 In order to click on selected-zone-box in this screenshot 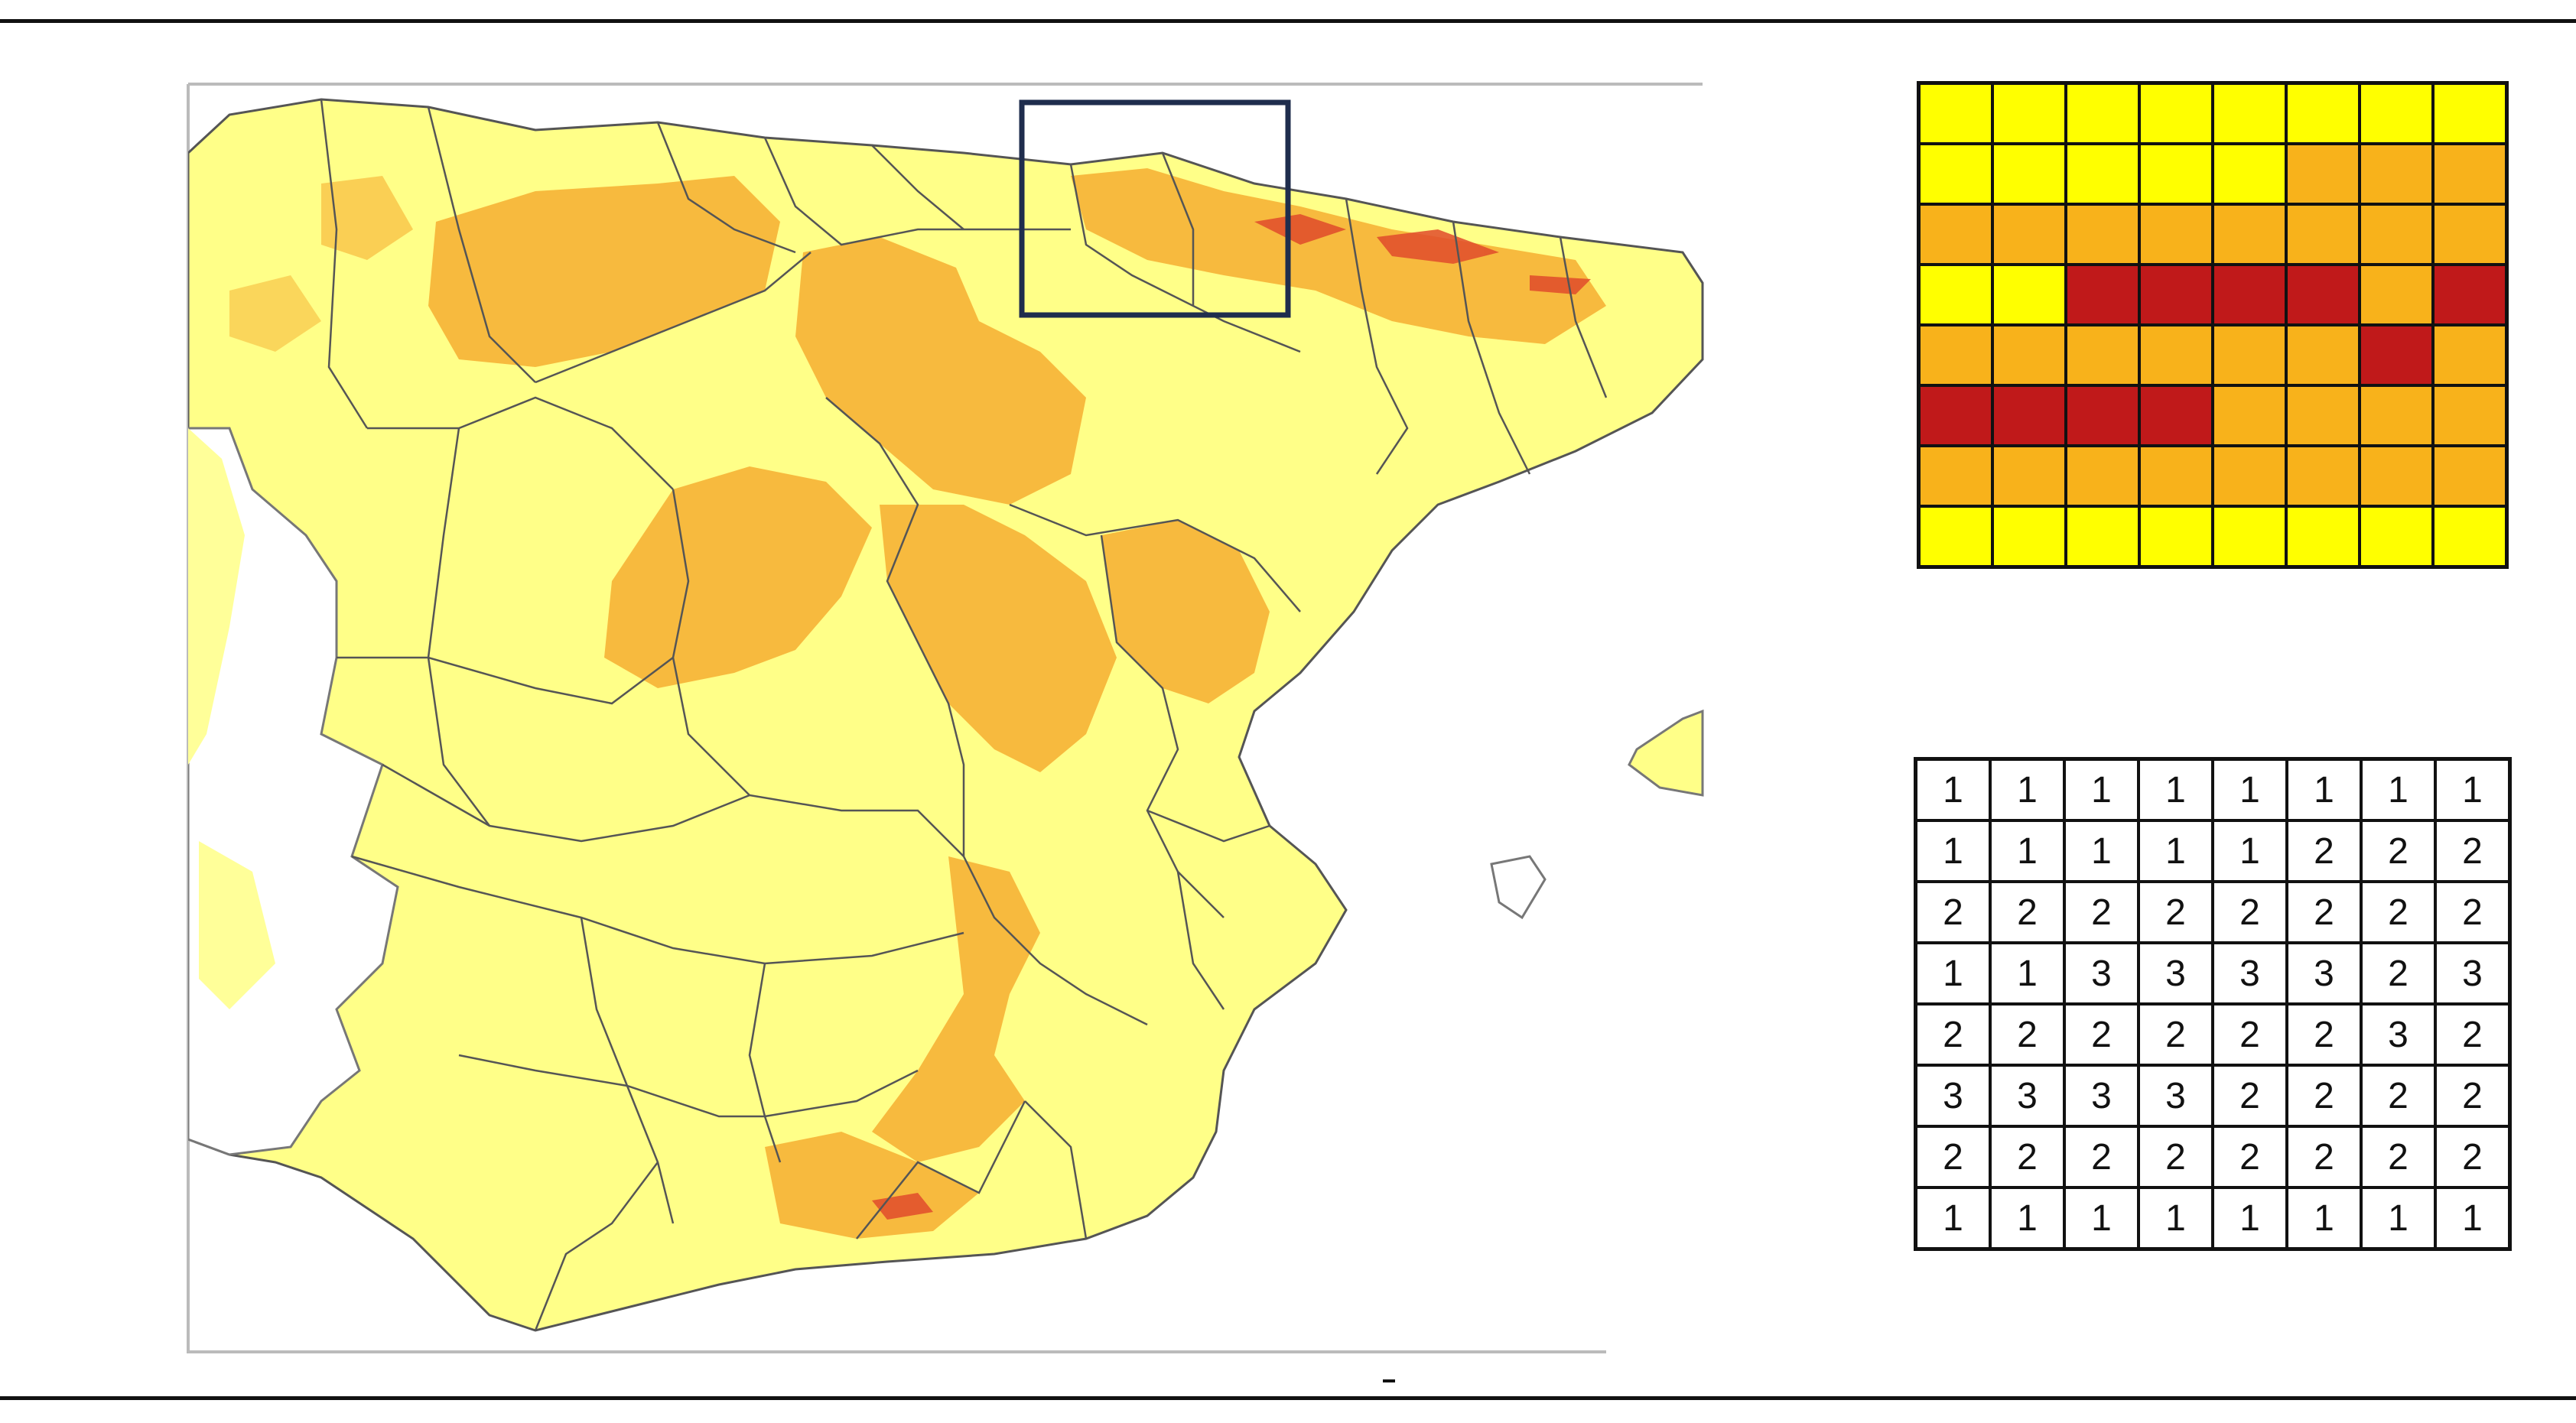, I will do `click(1155, 208)`.